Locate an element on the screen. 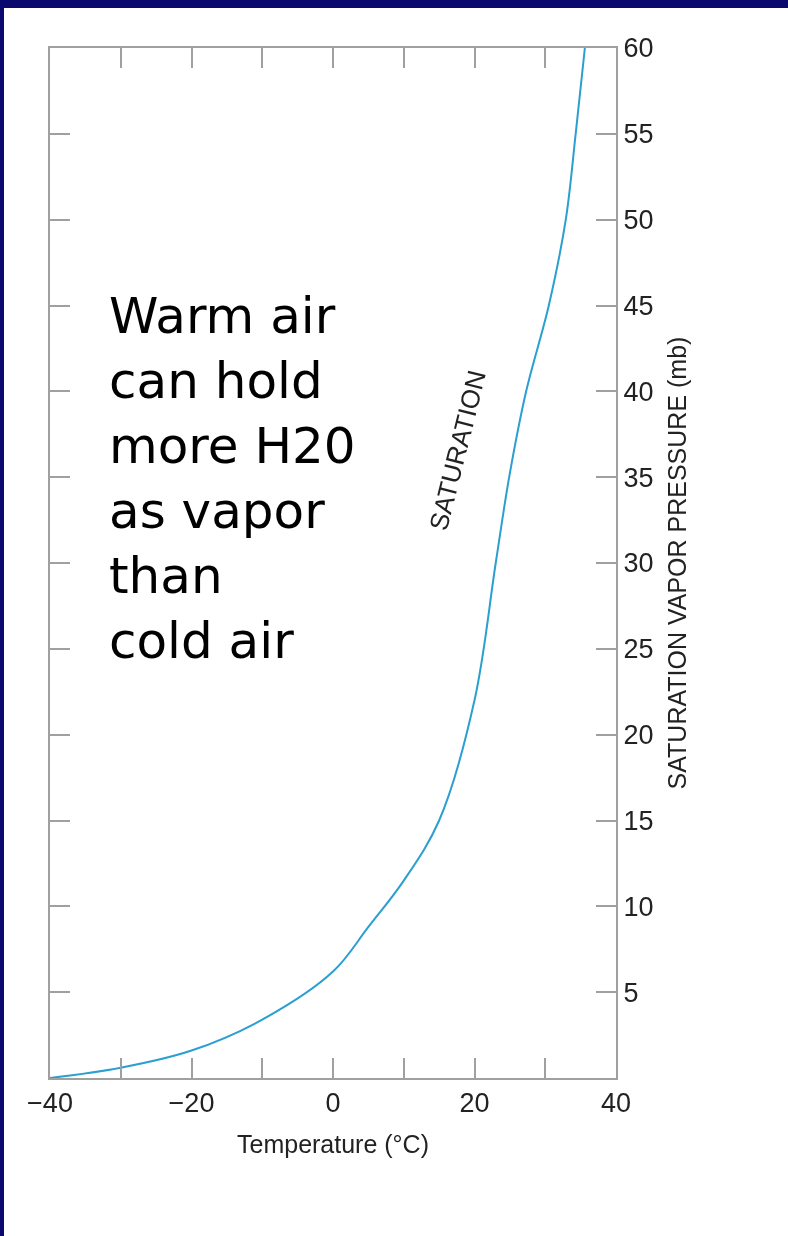 This screenshot has width=788, height=1236. y-axis-title: SATURATION VAPOR PRESSURE (mb) is located at coordinates (676, 563).